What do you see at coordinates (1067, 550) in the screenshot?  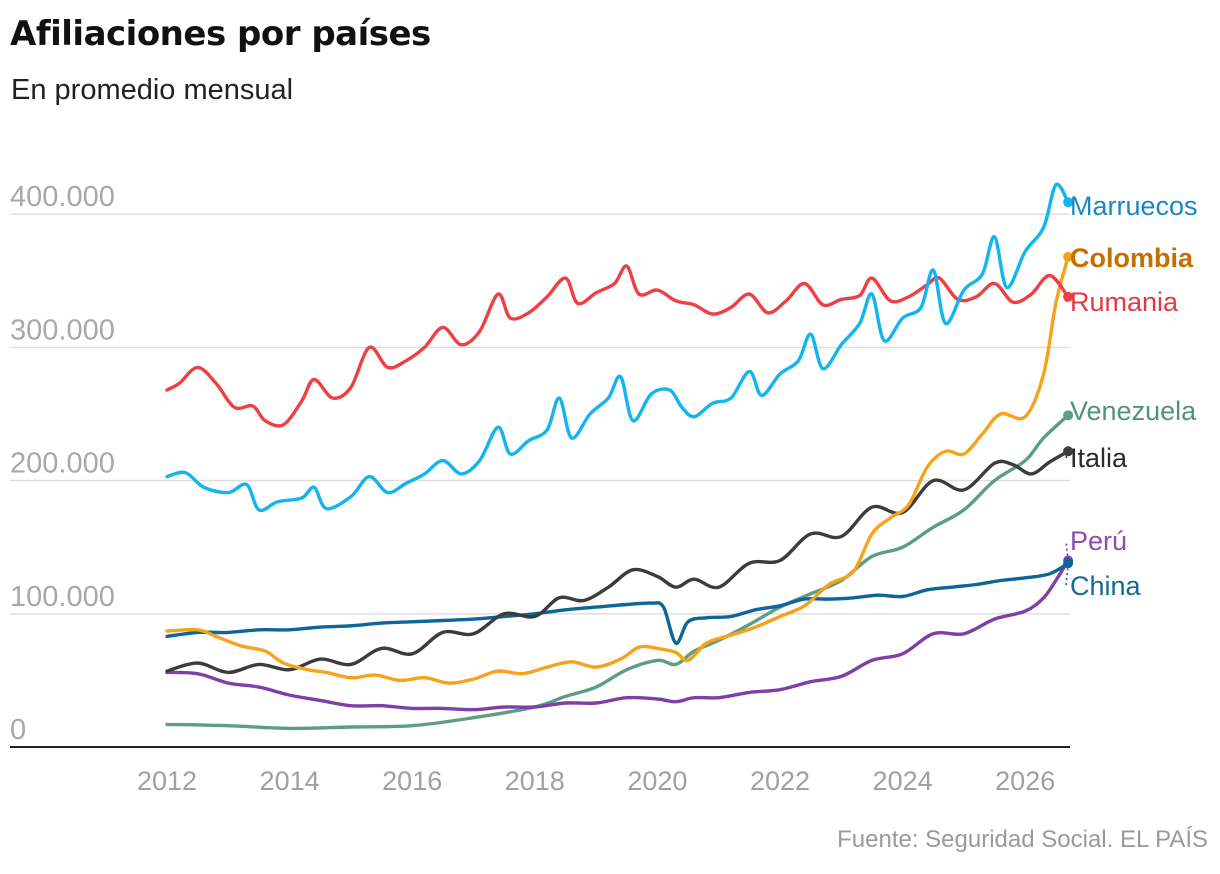 I see `label-connector-peru` at bounding box center [1067, 550].